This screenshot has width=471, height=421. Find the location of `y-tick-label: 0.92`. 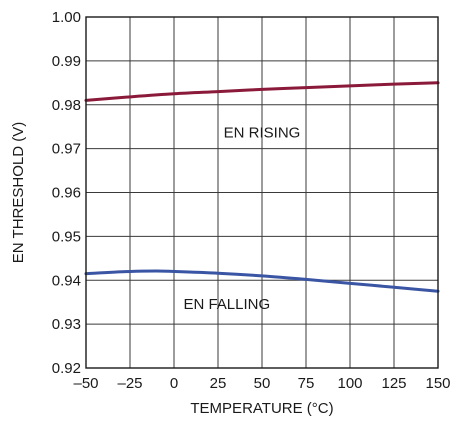

y-tick-label: 0.92 is located at coordinates (66, 368).